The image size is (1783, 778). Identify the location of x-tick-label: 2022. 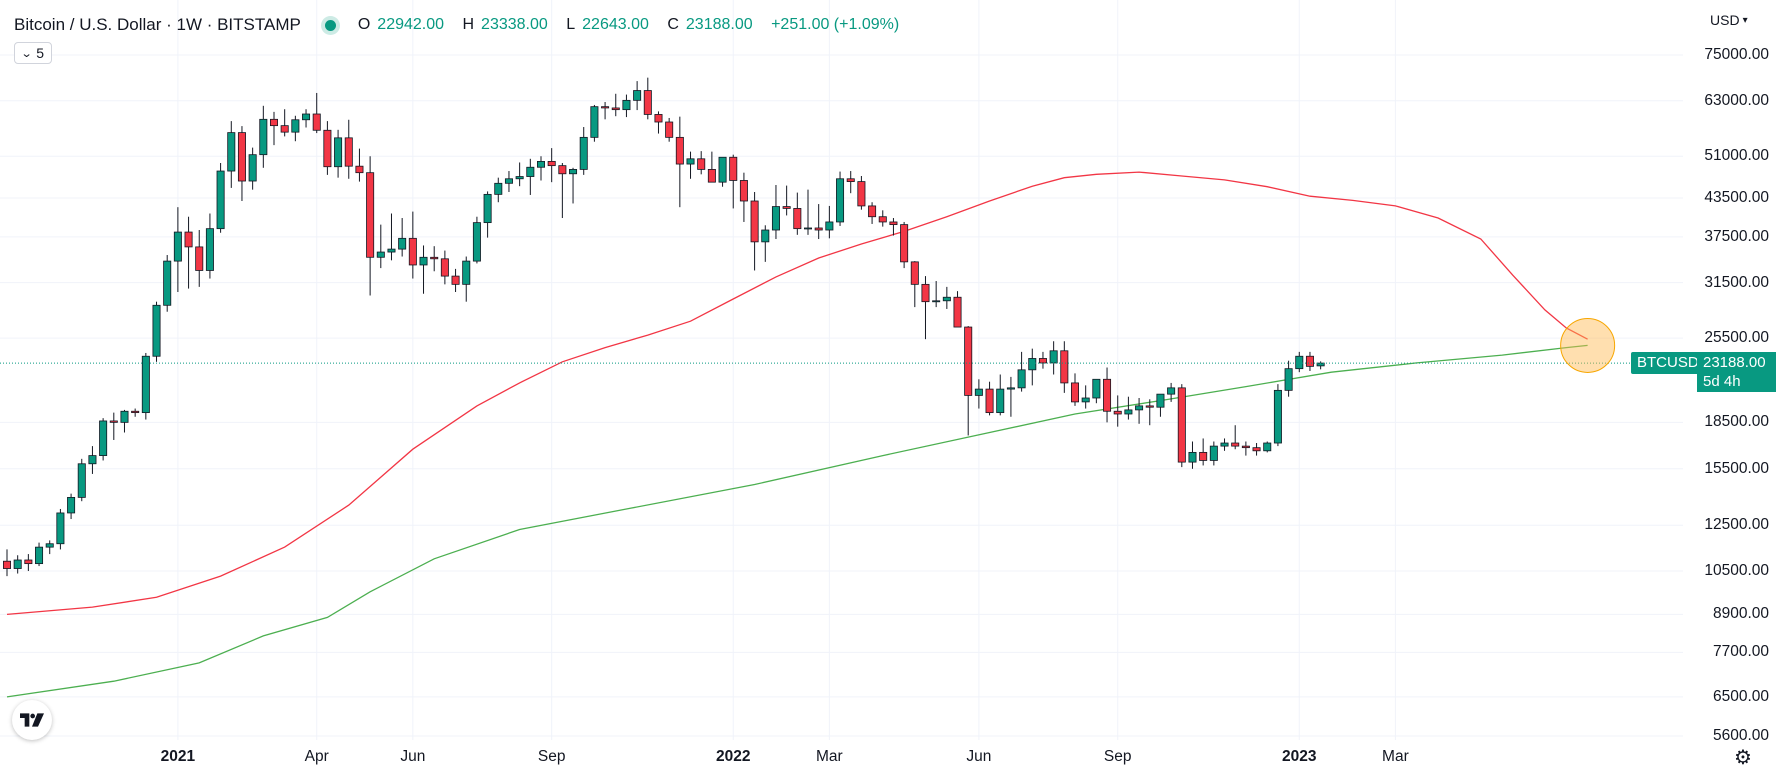
(733, 756).